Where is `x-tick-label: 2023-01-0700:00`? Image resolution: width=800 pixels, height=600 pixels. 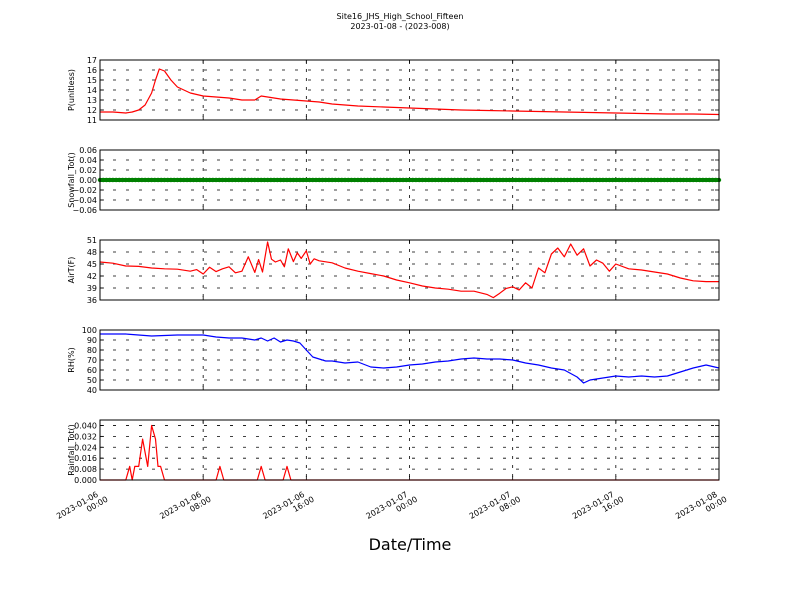
x-tick-label: 2023-01-0700:00 is located at coordinates (392, 508).